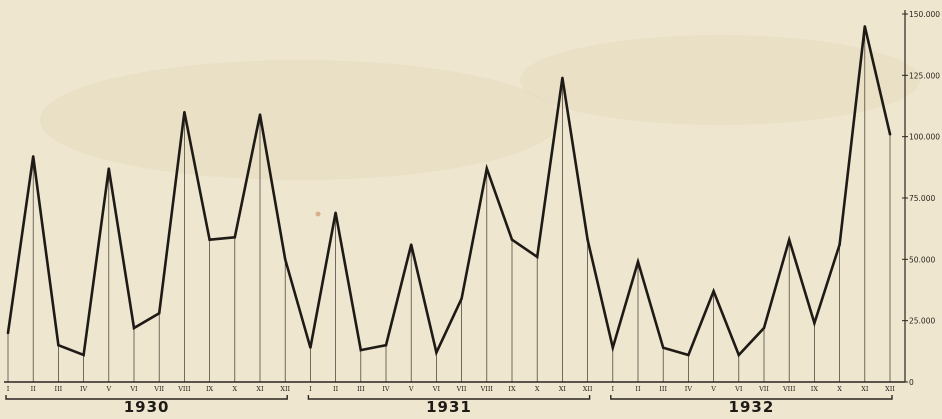  What do you see at coordinates (924, 137) in the screenshot?
I see `y-tick-label: 100.000` at bounding box center [924, 137].